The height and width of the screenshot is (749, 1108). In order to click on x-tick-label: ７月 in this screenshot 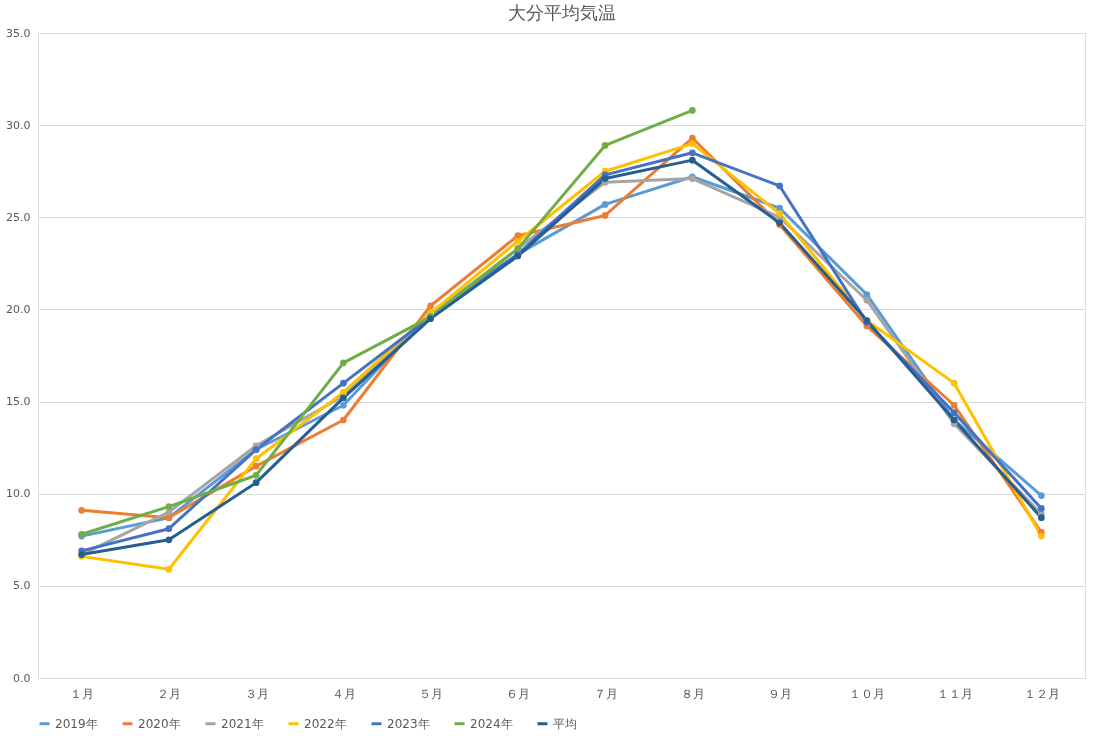, I will do `click(605, 693)`.